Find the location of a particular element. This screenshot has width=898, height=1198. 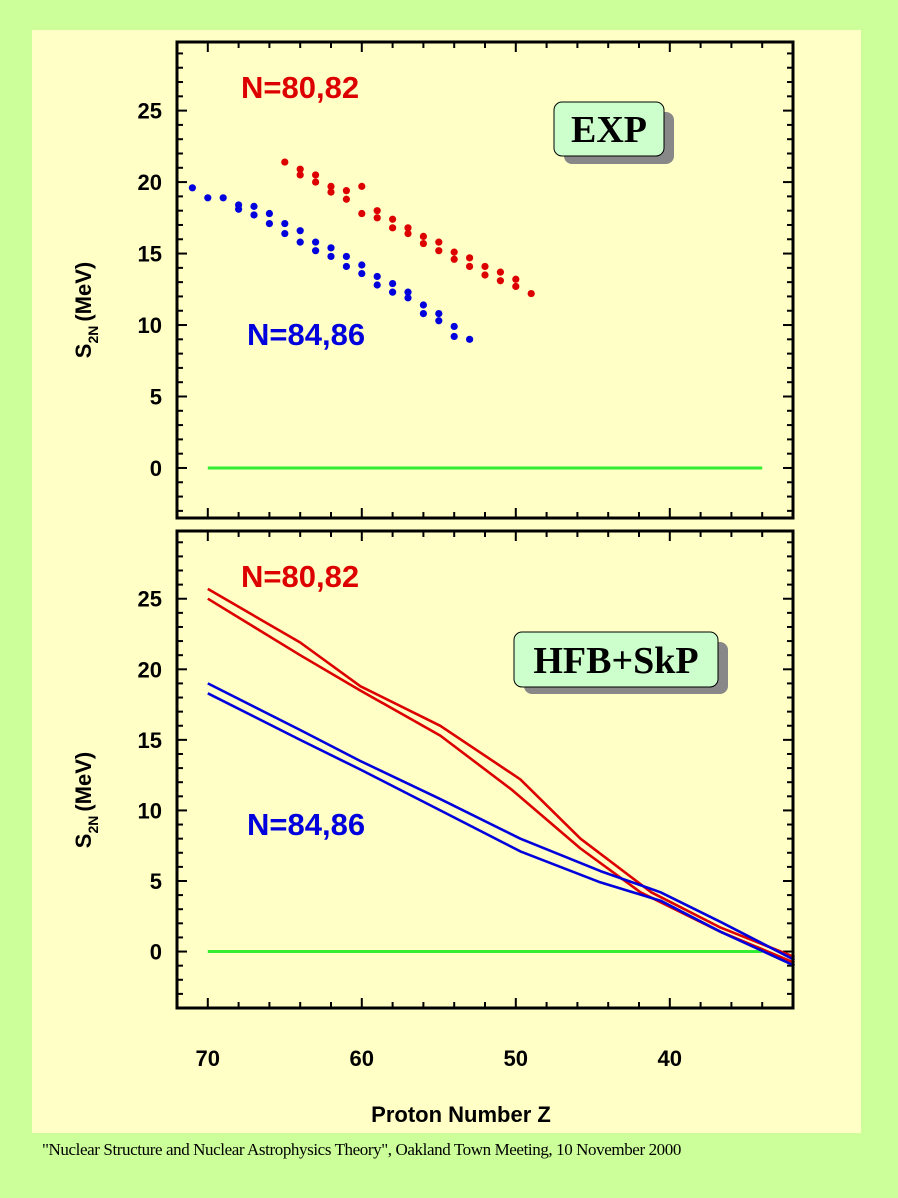

x-tick-label: 60 is located at coordinates (362, 1058).